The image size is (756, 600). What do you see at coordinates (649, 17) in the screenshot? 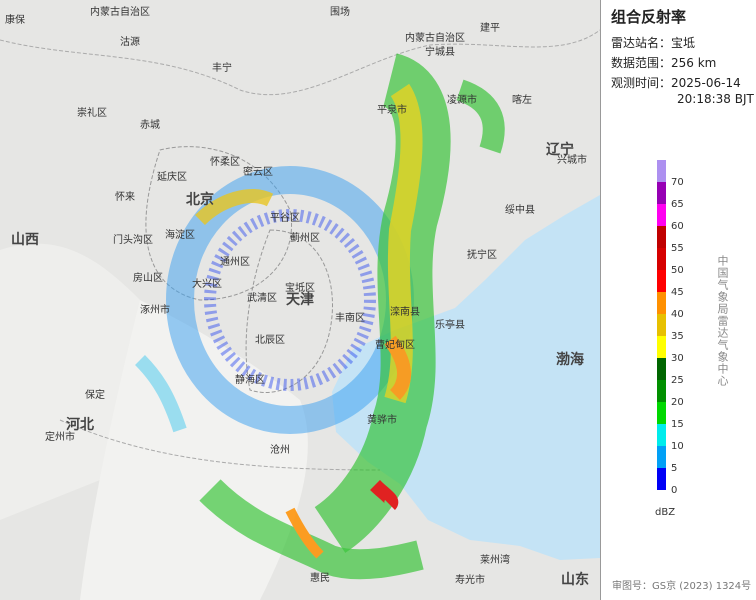
I see `panel-title: 组合反射率` at bounding box center [649, 17].